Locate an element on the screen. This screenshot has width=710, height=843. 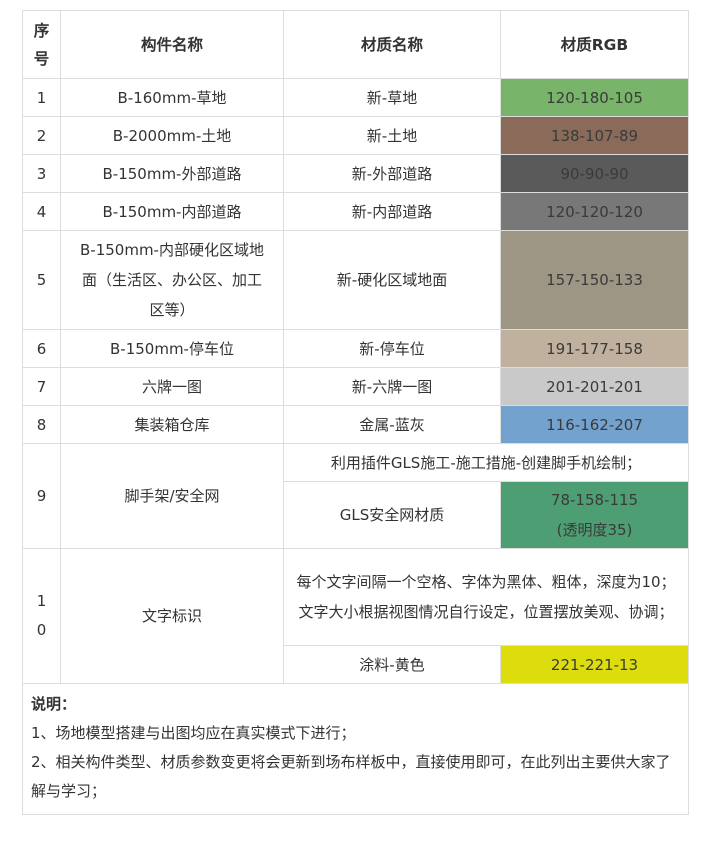
material-cell: 新-停车位 is located at coordinates (392, 348).